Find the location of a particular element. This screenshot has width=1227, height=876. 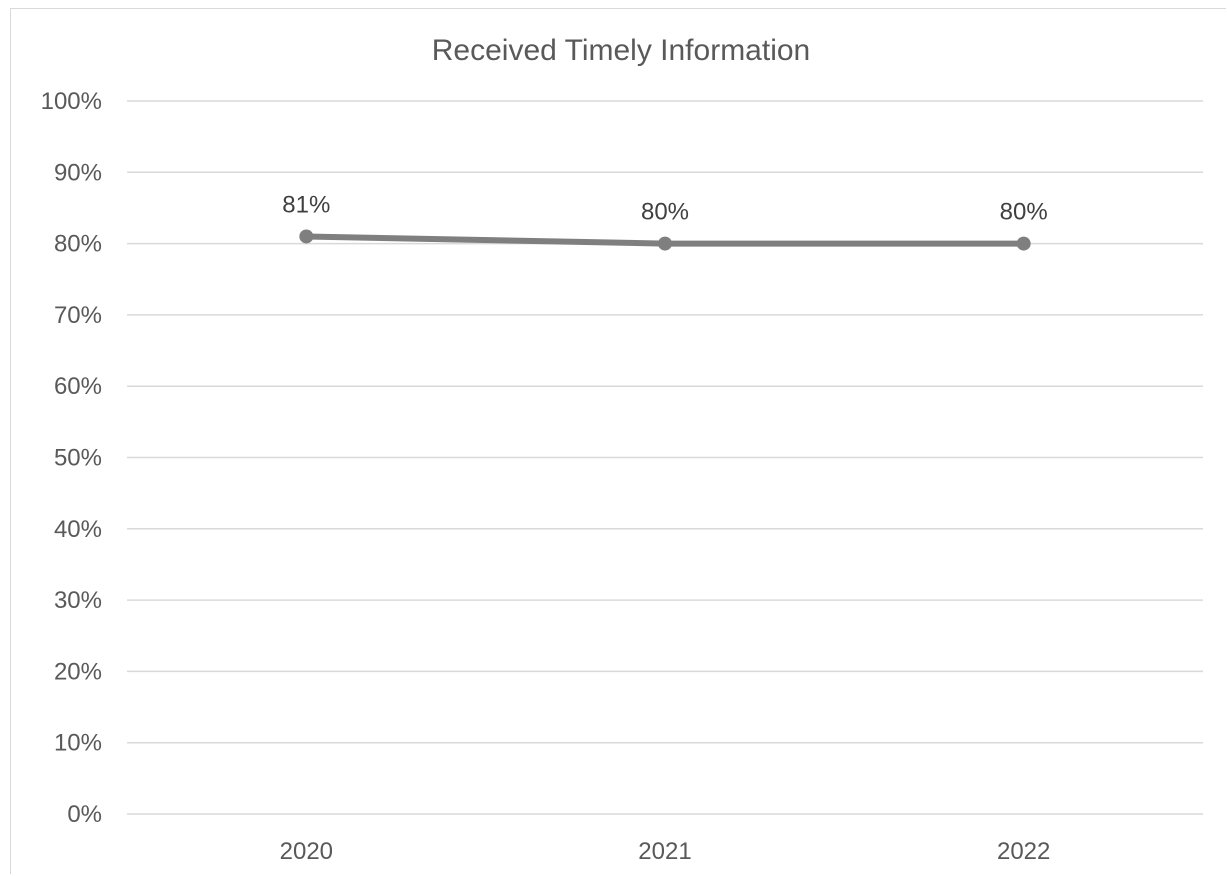

series-group is located at coordinates (665, 240).